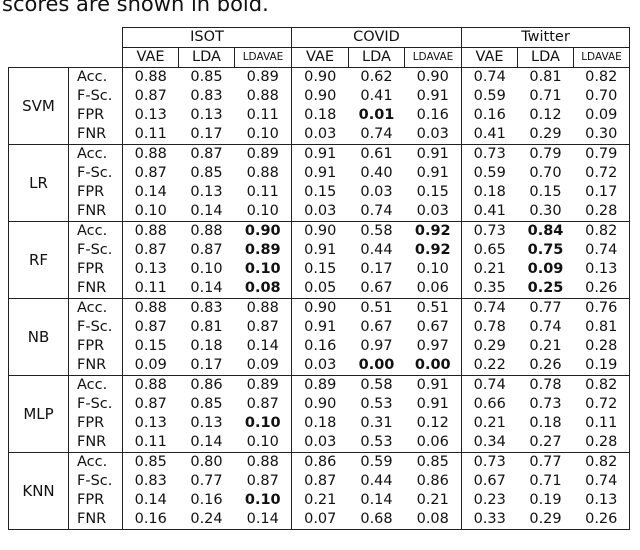 The width and height of the screenshot is (640, 550). Describe the element at coordinates (601, 404) in the screenshot. I see `score-cell: 0.72` at that location.